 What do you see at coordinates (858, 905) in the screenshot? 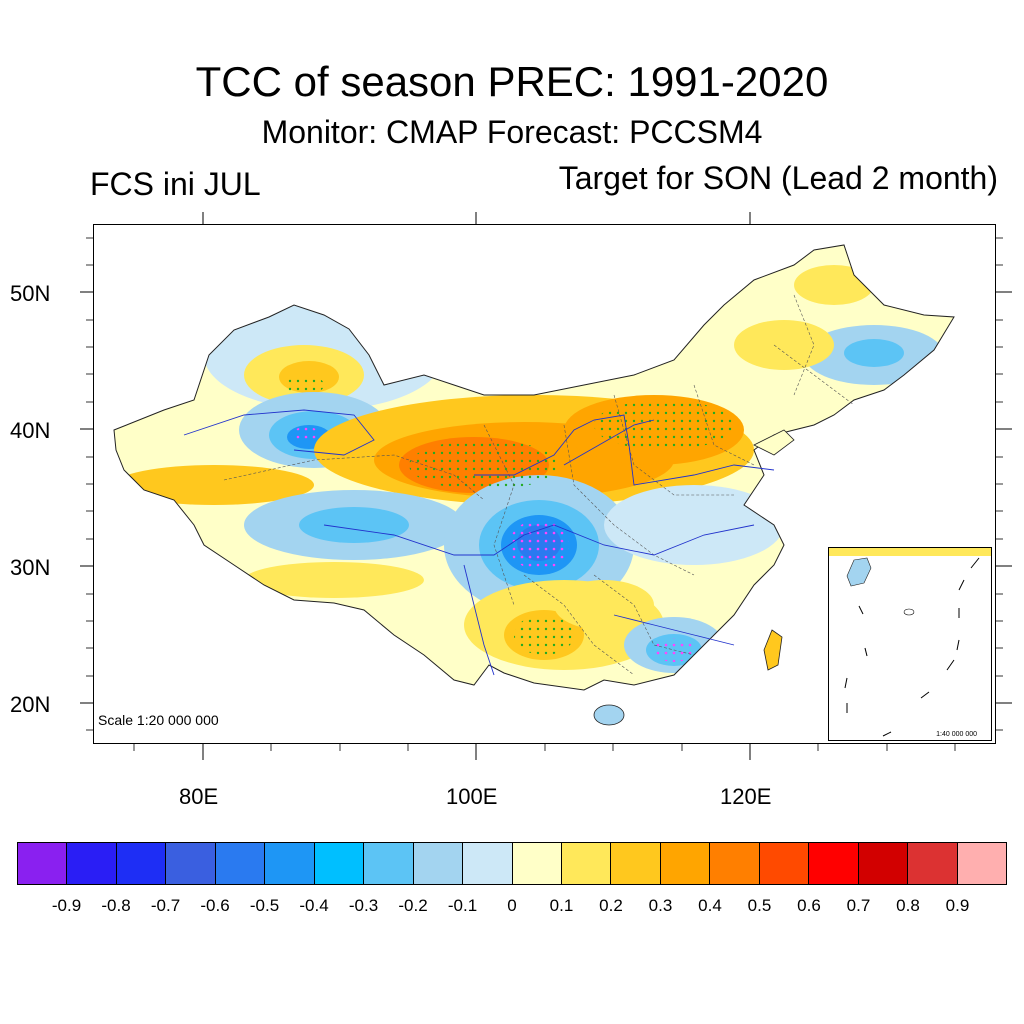
I see `colorbar-label: 0.7` at bounding box center [858, 905].